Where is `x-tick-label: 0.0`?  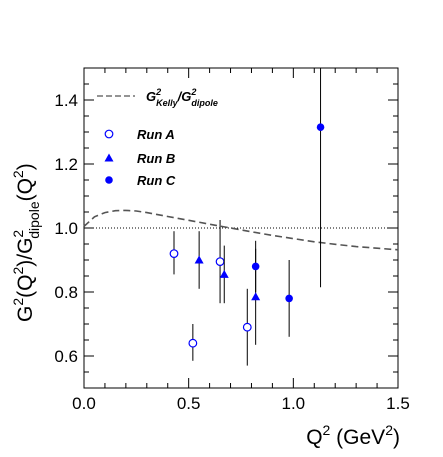 x-tick-label: 0.0 is located at coordinates (84, 403).